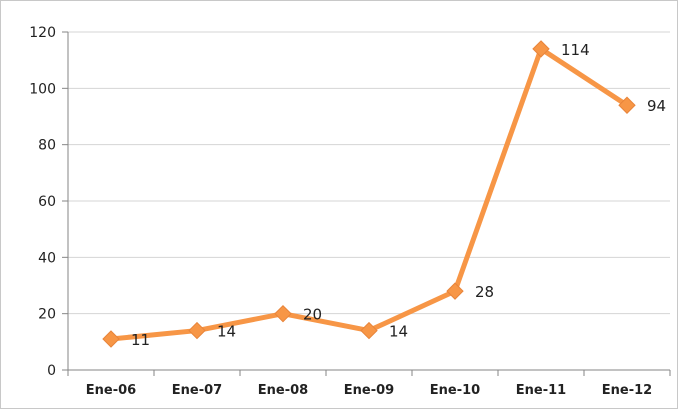  What do you see at coordinates (283, 390) in the screenshot?
I see `x-tick-label: Ene-08` at bounding box center [283, 390].